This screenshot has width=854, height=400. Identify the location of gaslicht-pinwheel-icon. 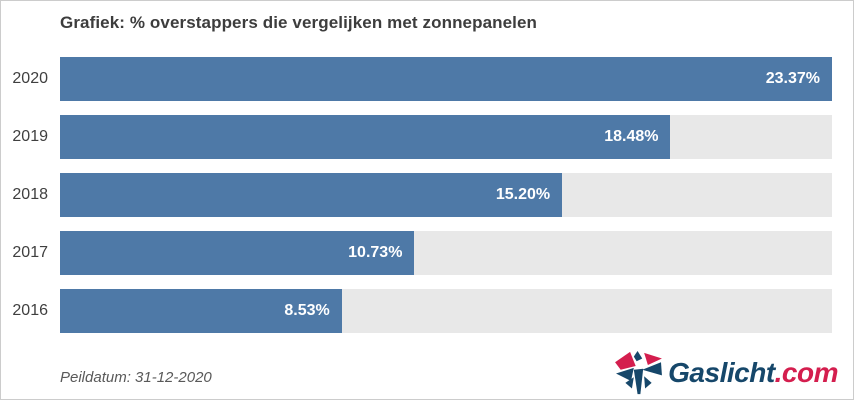
(639, 372).